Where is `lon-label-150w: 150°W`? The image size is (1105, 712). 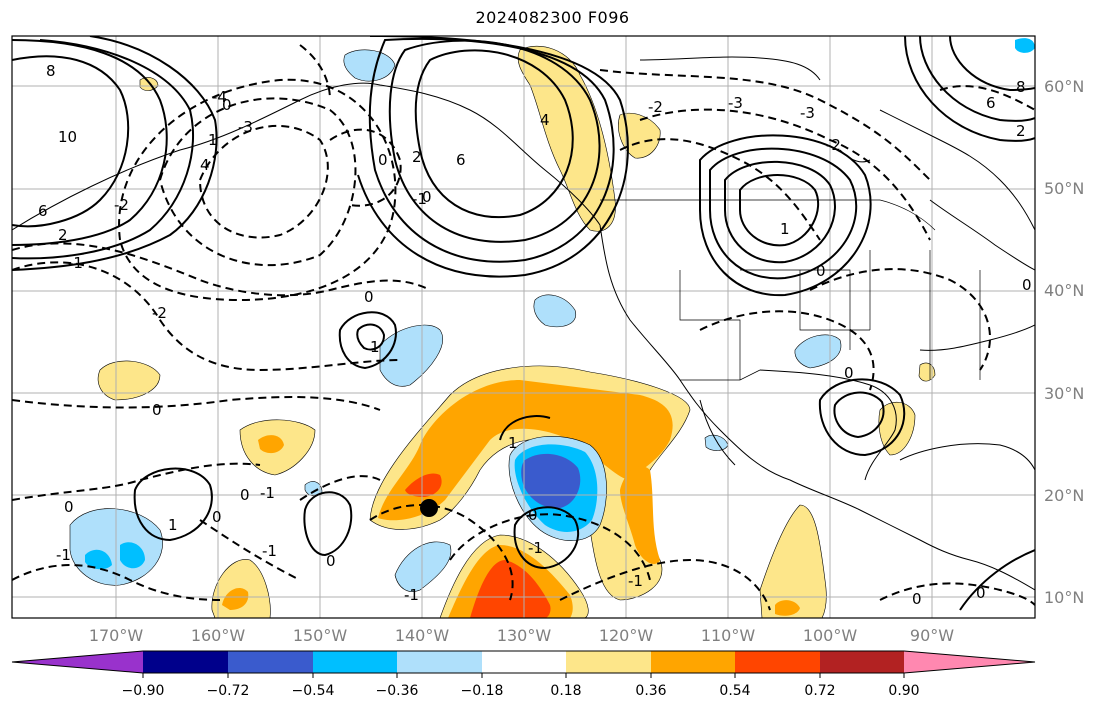
lon-label-150w: 150°W is located at coordinates (320, 635).